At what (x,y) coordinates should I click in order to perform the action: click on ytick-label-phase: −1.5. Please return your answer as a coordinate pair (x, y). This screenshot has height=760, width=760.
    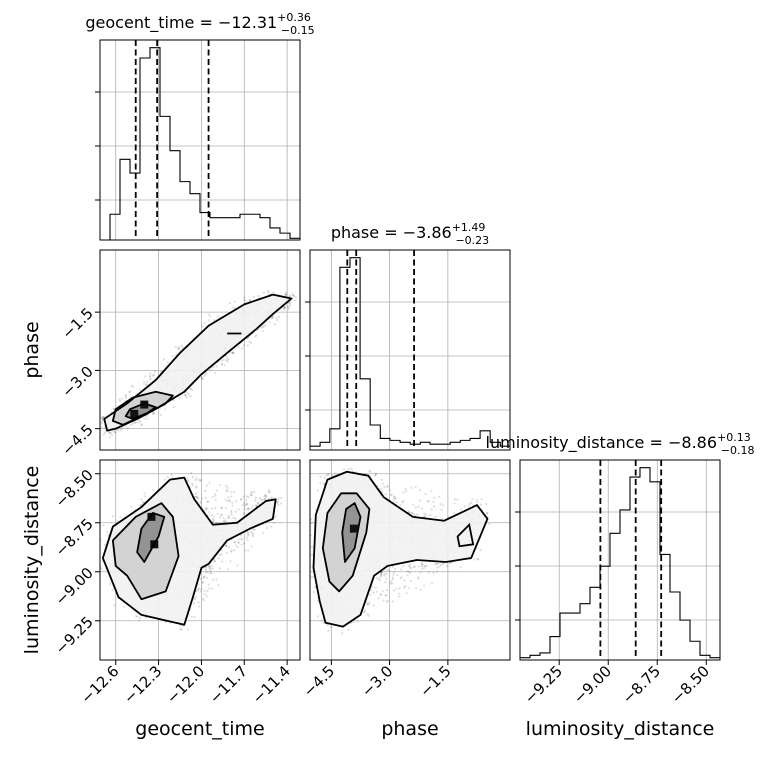
    Looking at the image, I should click on (77, 323).